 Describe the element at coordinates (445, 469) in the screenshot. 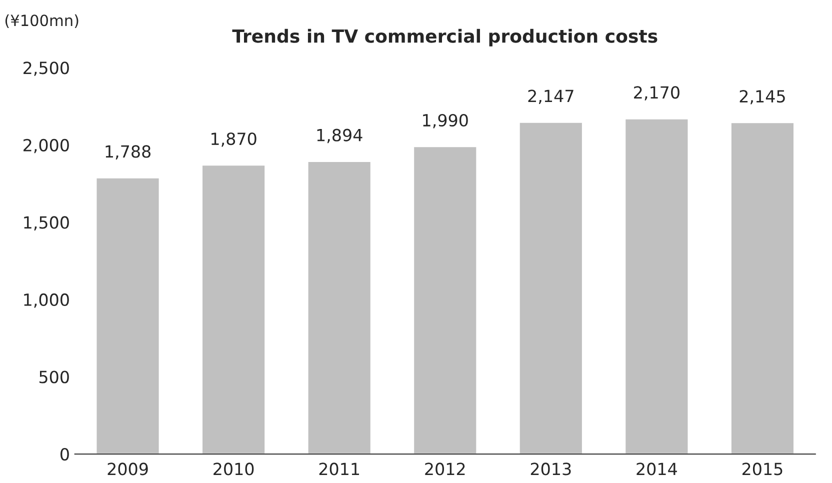

I see `x-tick-label: 2012` at that location.